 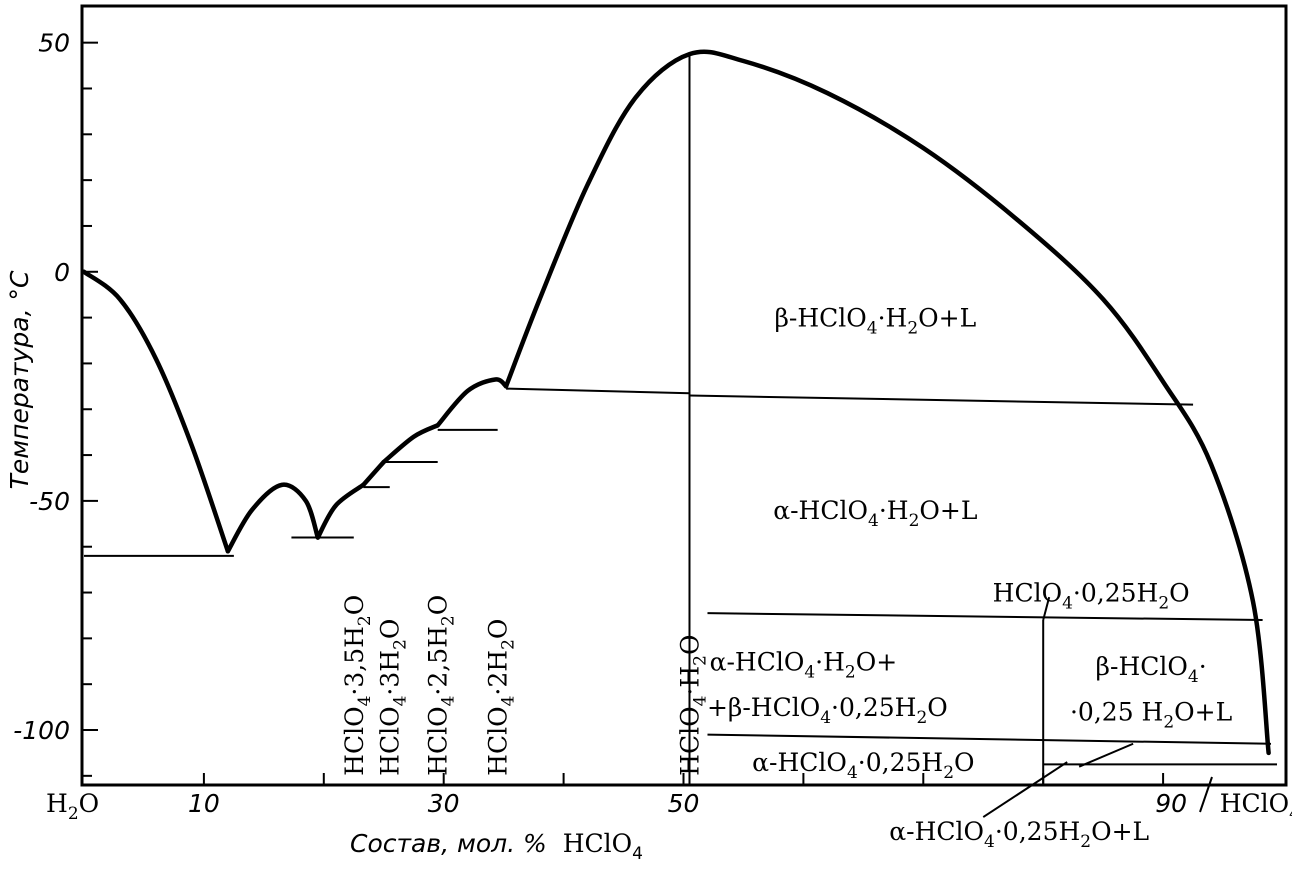 I want to click on region-label-beta-quarter-1: β-HClO4·, so click(x=1151, y=669).